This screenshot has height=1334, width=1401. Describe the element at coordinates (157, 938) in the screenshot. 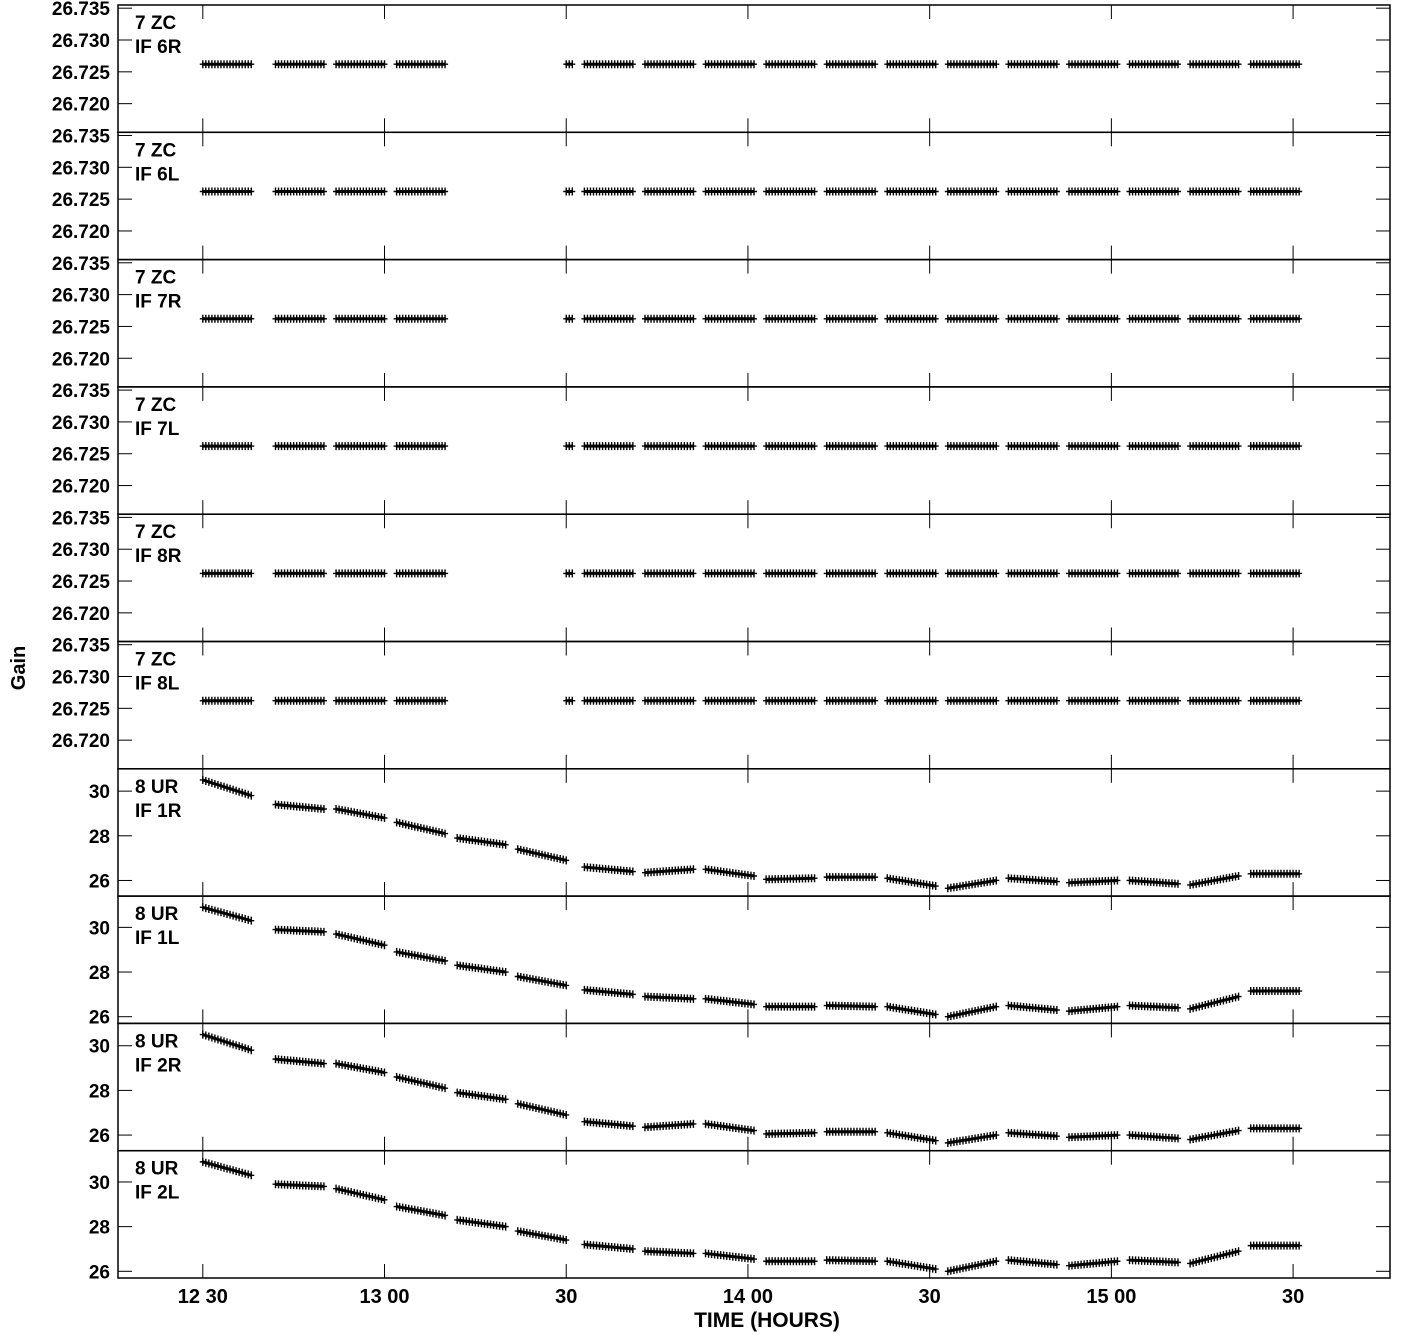

I see `panel-if-label: IF 1L` at that location.